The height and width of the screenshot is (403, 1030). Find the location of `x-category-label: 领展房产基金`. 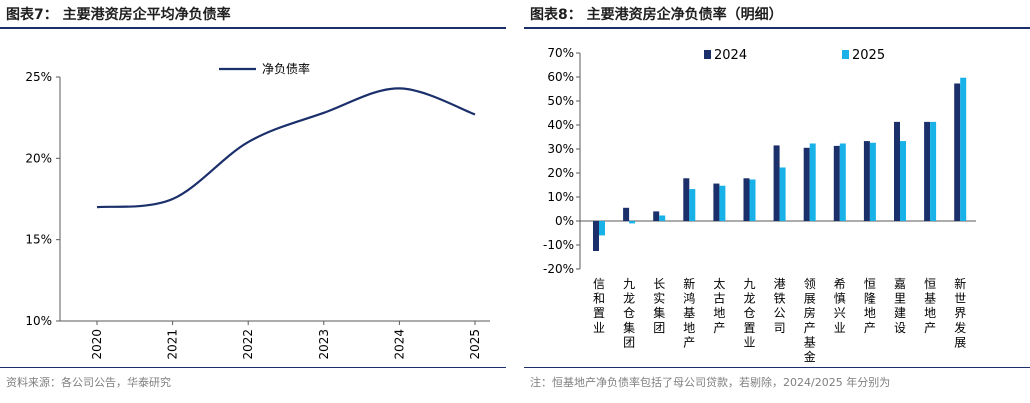

x-category-label: 领展房产基金 is located at coordinates (810, 320).